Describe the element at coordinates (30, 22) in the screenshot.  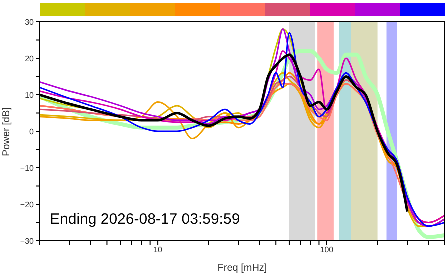
I see `y-tick-label: 30` at that location.